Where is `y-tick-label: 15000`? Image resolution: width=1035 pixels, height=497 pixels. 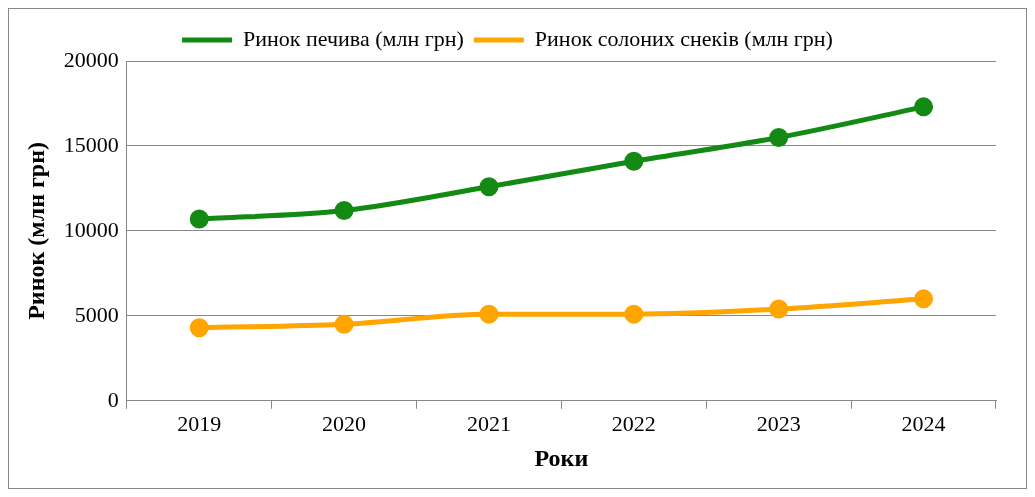 y-tick-label: 15000 is located at coordinates (91, 144).